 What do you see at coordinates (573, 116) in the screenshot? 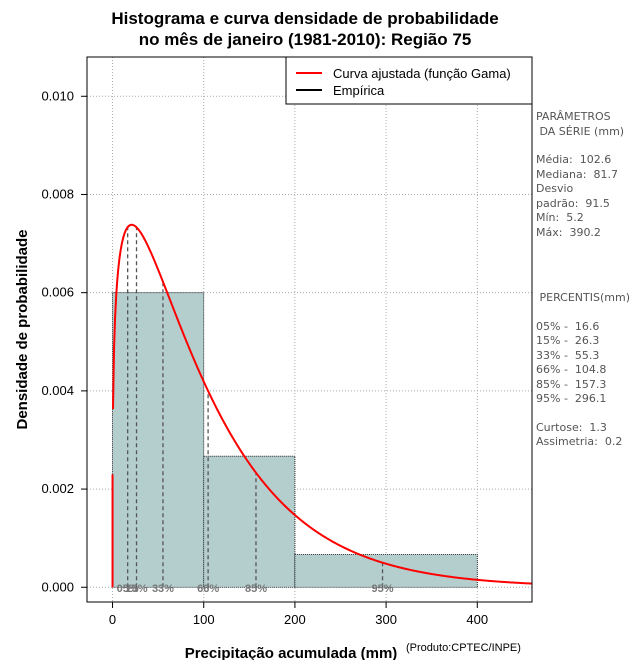
I see `params-title: PARÂMETROS` at bounding box center [573, 116].